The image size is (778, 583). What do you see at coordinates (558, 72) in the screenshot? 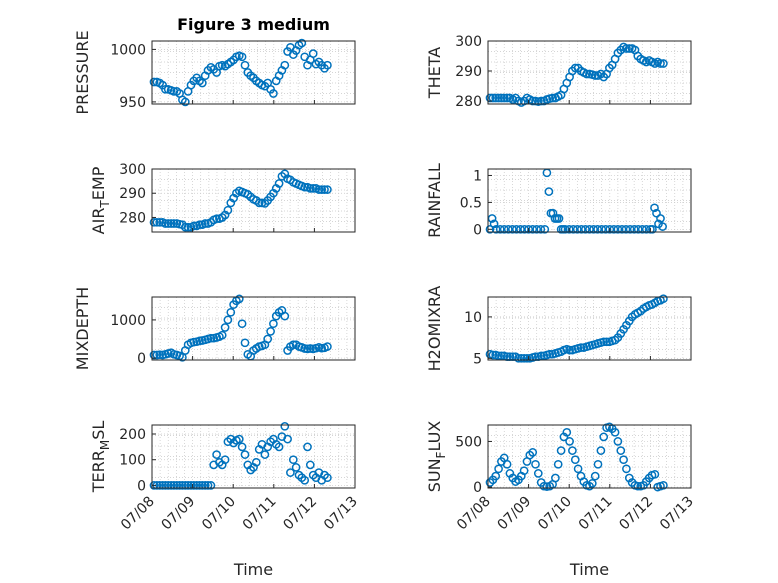
I see `subplot-2: 280 290 300 THETA` at bounding box center [558, 72].